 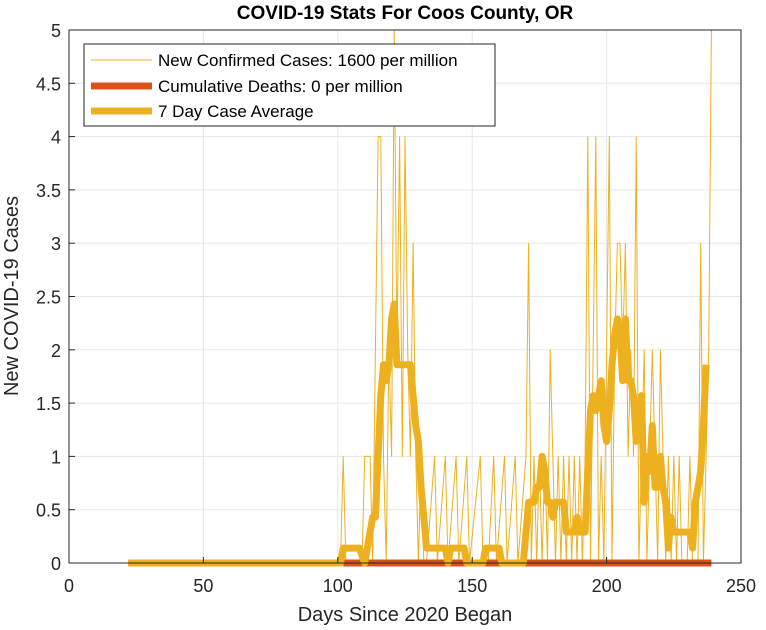 I want to click on chart-title: COVID-19 Stats For Coos County, OR, so click(x=405, y=13).